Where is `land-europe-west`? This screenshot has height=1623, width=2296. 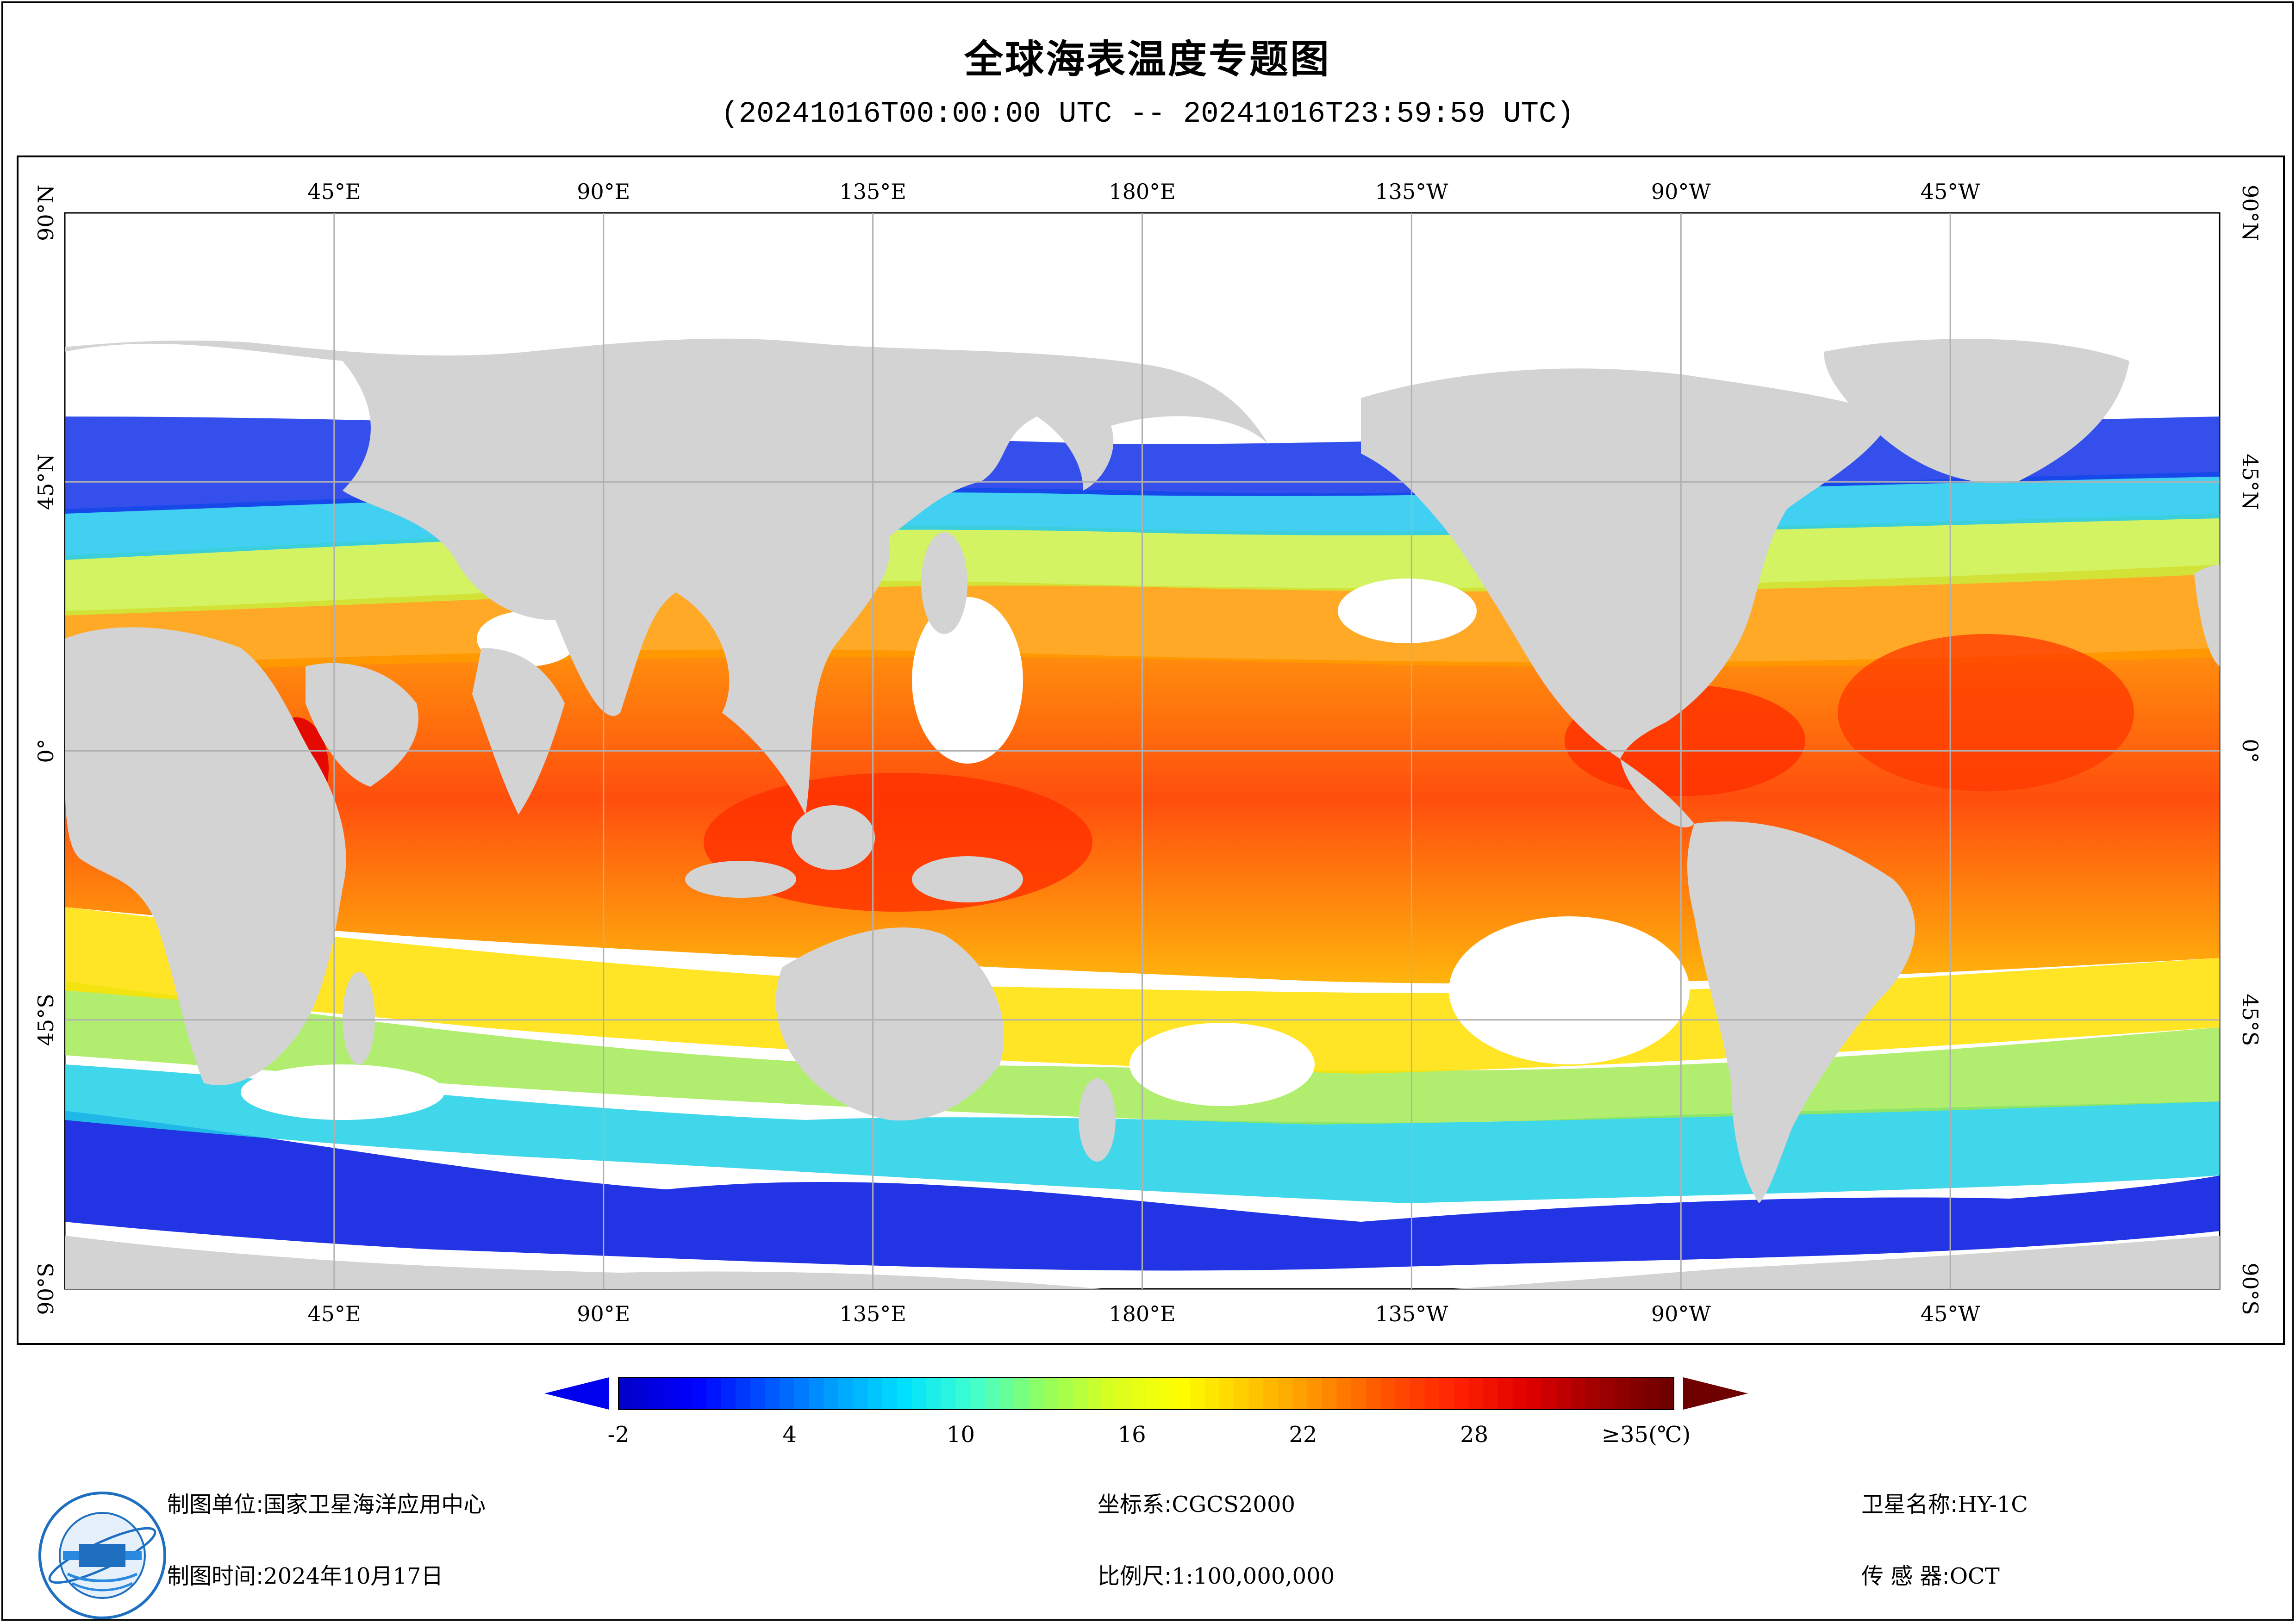 land-europe-west is located at coordinates (2207, 615).